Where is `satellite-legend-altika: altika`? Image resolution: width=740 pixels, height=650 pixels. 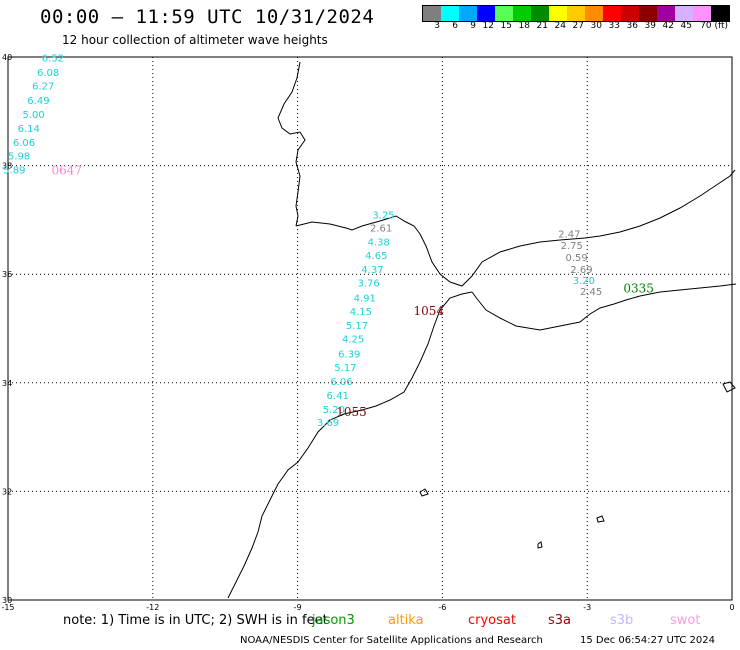
satellite-legend-altika: altika is located at coordinates (406, 620).